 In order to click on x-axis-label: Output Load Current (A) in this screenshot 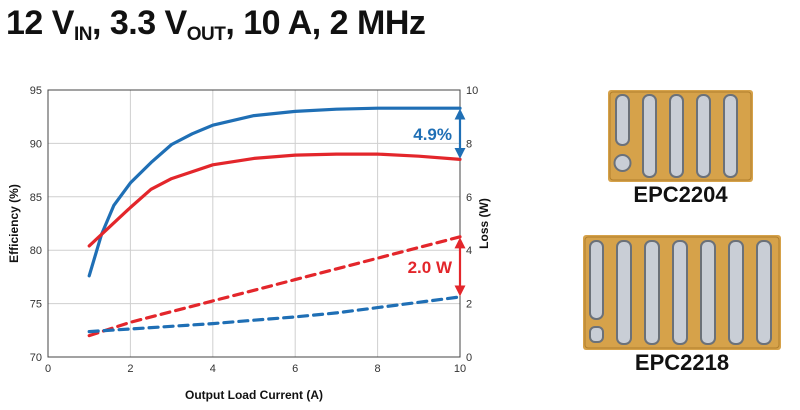, I will do `click(254, 395)`.